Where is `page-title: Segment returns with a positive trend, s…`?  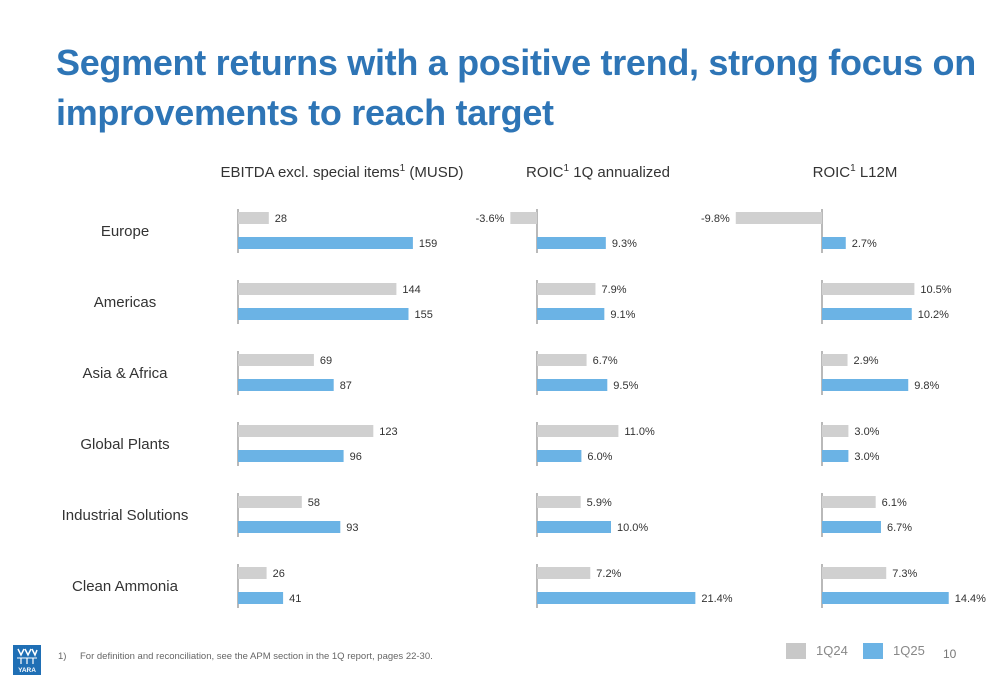 page-title: Segment returns with a positive trend, s… is located at coordinates (516, 87).